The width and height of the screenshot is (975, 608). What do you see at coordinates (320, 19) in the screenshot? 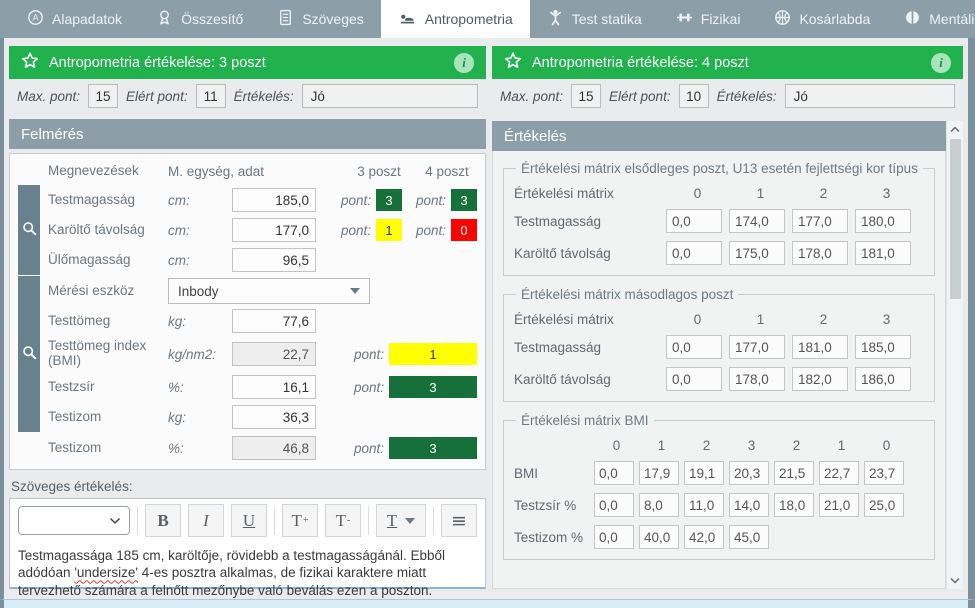
I see `tab-szoveges: Szöveges` at bounding box center [320, 19].